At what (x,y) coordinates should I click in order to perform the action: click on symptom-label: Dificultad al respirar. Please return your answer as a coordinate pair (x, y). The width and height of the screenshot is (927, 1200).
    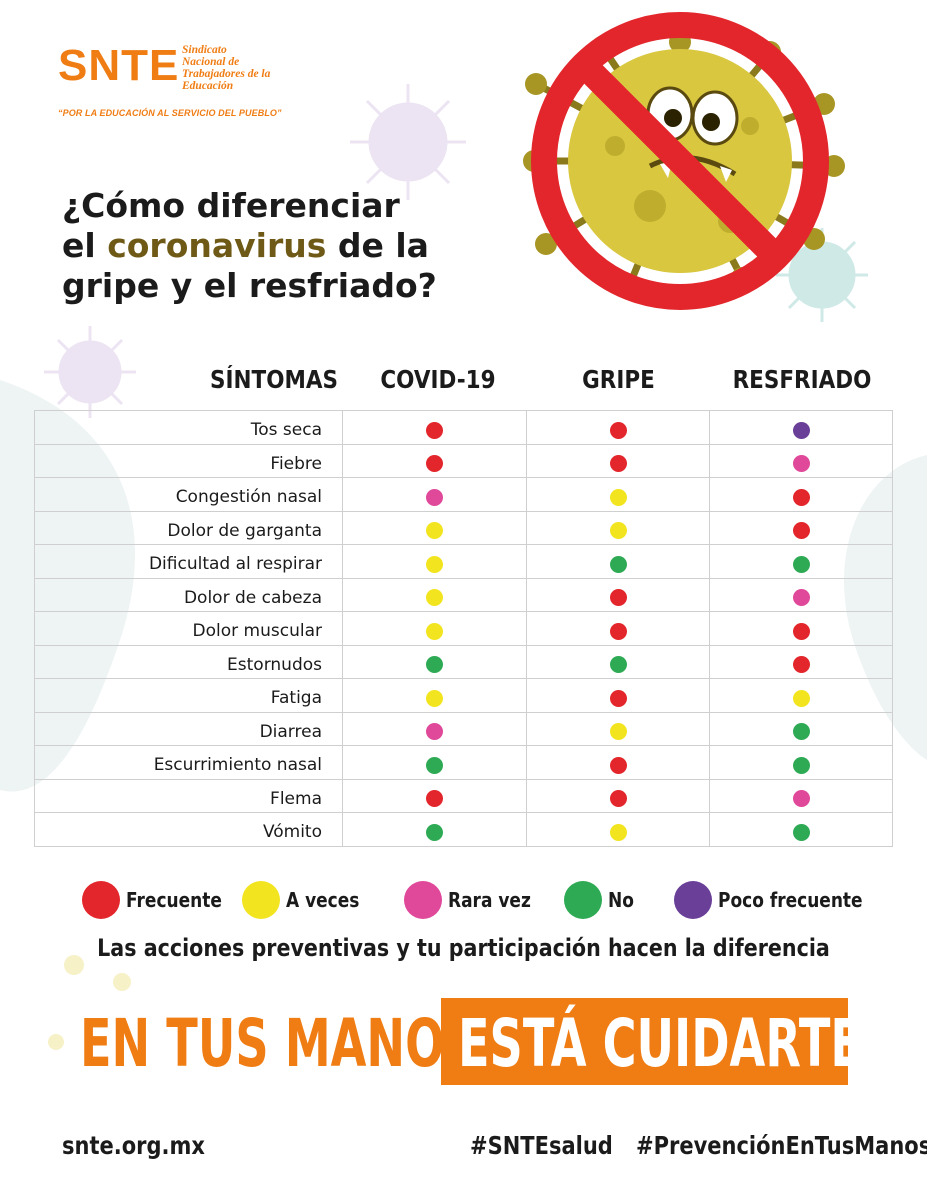
    Looking at the image, I should click on (189, 561).